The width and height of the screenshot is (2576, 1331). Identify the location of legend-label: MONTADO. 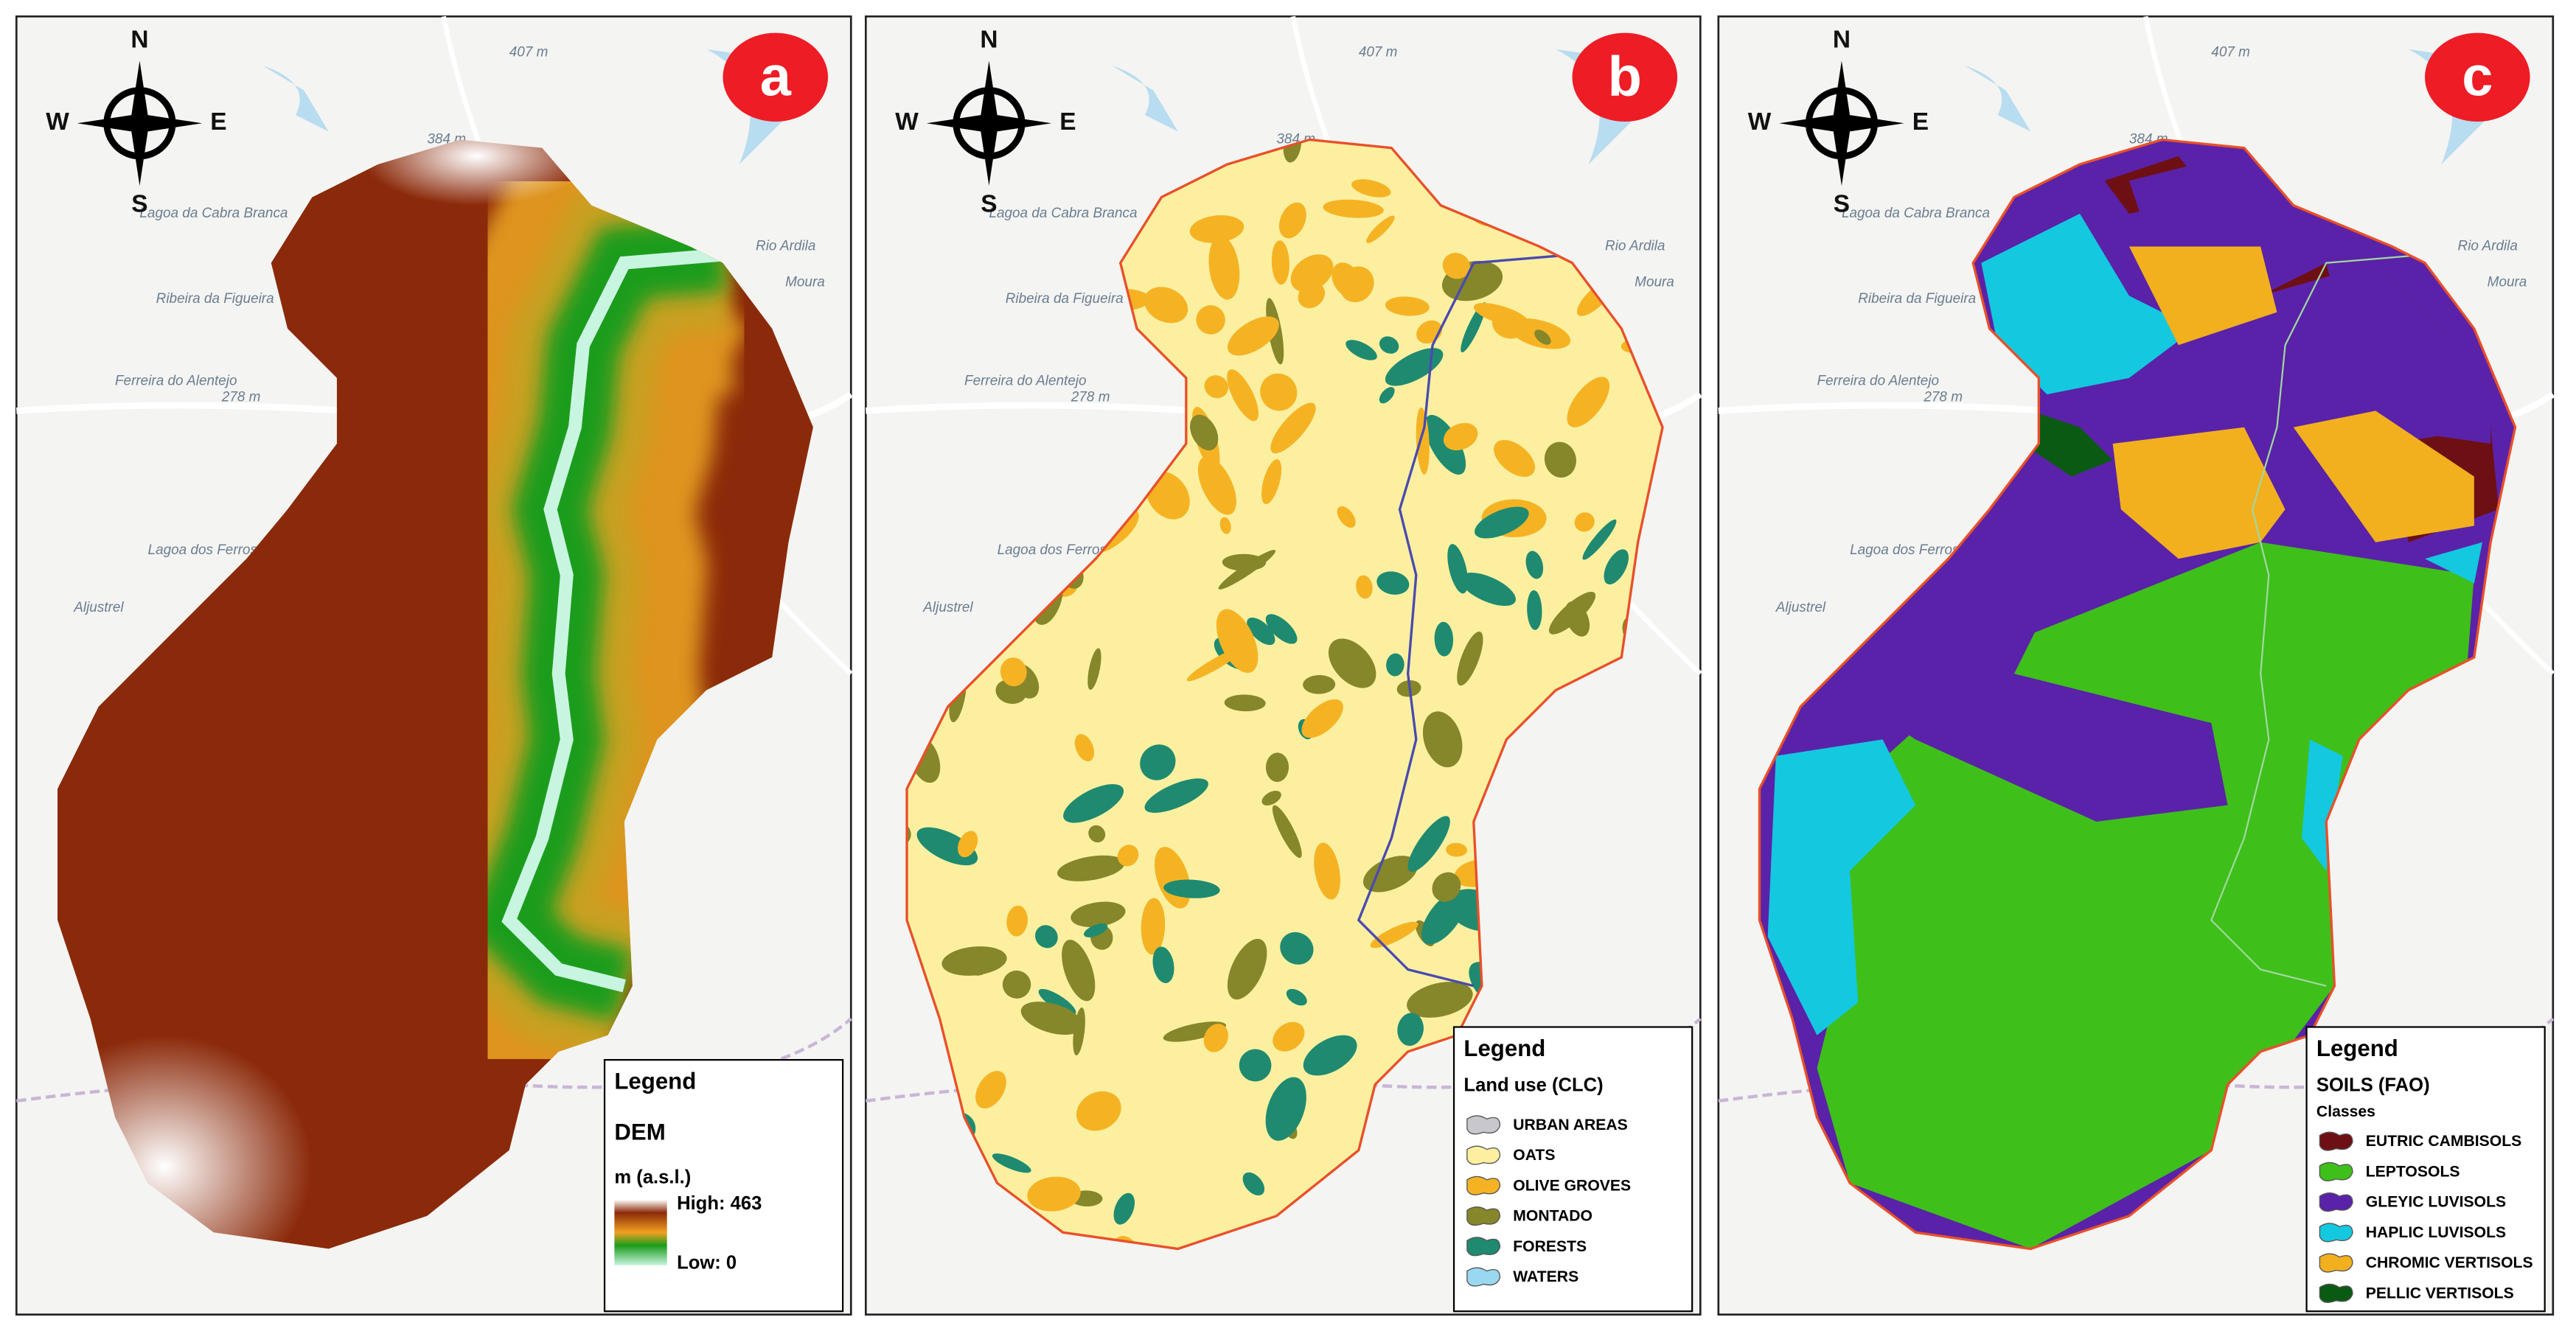
(1553, 1216).